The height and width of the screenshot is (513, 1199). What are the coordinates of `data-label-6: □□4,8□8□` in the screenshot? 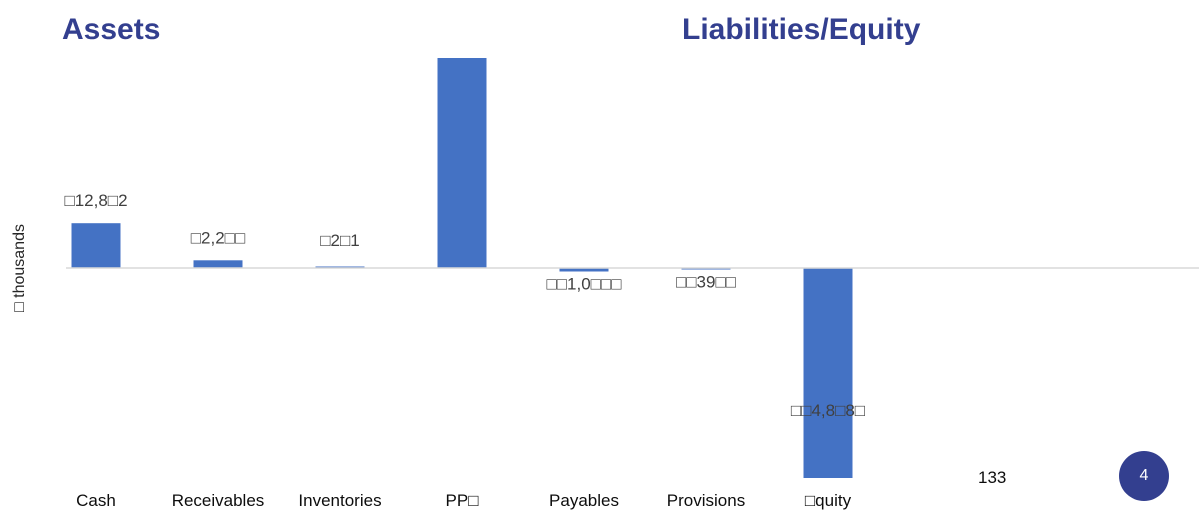 It's located at (828, 410).